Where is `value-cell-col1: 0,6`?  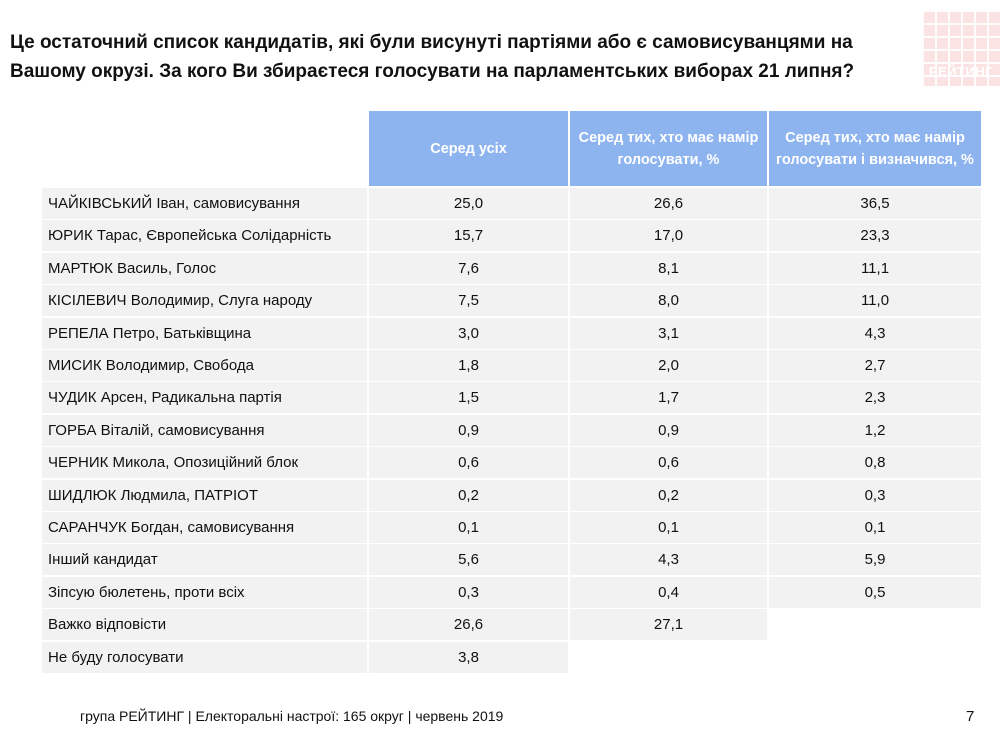 value-cell-col1: 0,6 is located at coordinates (468, 463).